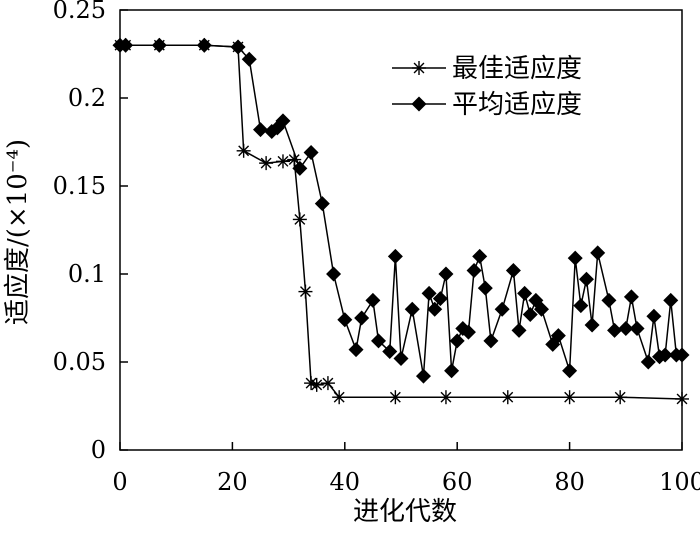  What do you see at coordinates (517, 69) in the screenshot?
I see `legend-label-best: 最佳适应度` at bounding box center [517, 69].